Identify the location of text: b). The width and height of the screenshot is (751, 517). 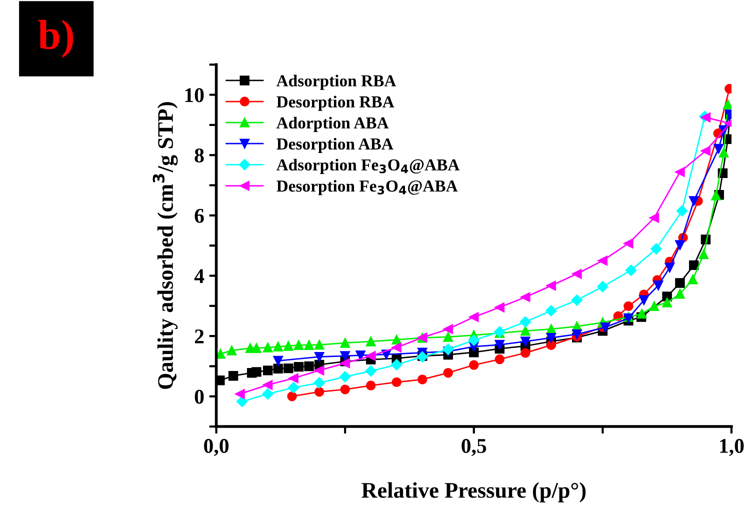
(56, 39).